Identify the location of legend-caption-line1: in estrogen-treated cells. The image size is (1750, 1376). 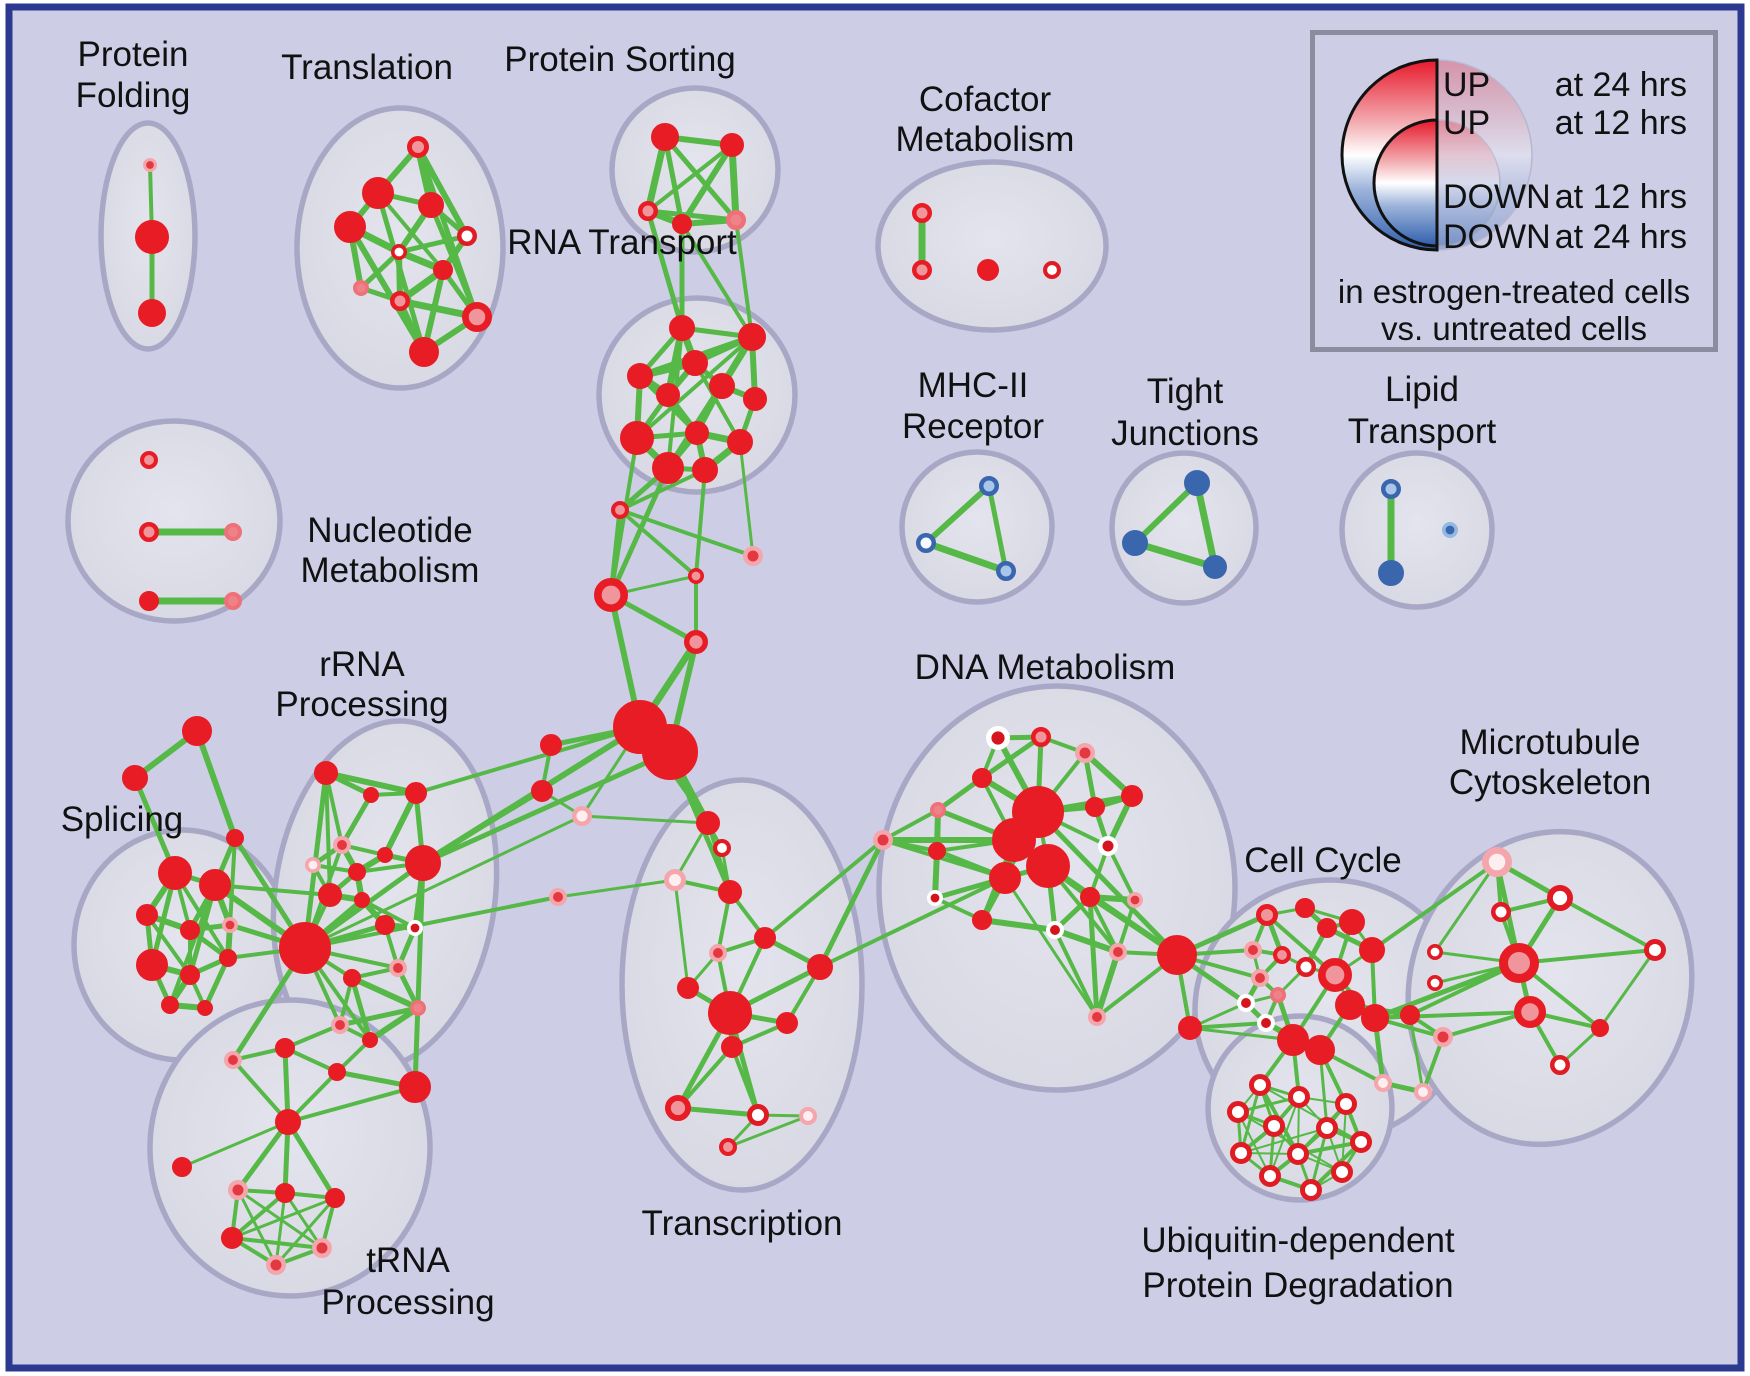
(1514, 291).